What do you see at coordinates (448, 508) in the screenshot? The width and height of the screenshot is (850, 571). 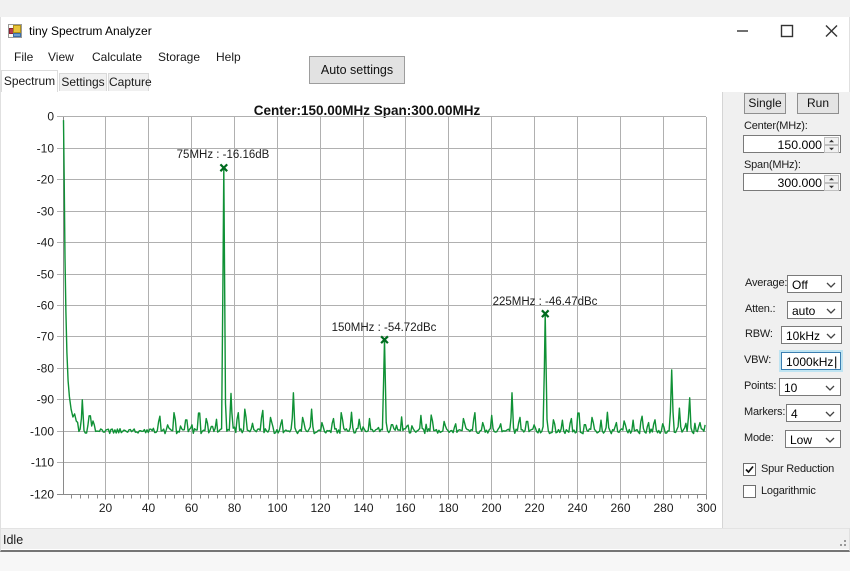 I see `svg-text: 180` at bounding box center [448, 508].